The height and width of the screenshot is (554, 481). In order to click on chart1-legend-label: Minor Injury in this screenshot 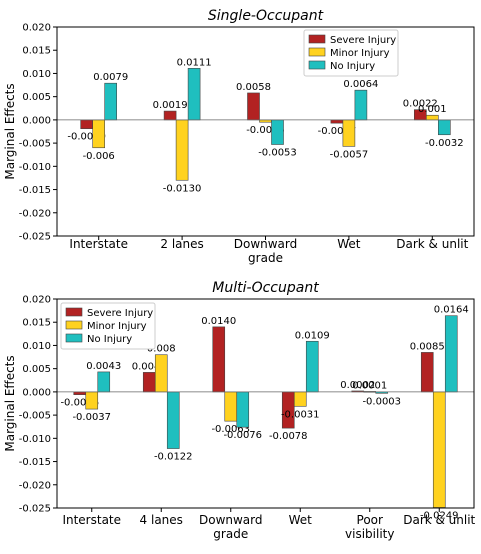, I will do `click(360, 53)`.